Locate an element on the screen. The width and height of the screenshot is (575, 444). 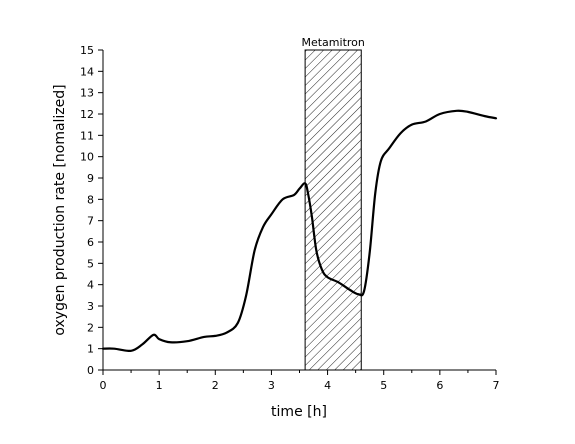
y-tick-label: 7 is located at coordinates (90, 221).